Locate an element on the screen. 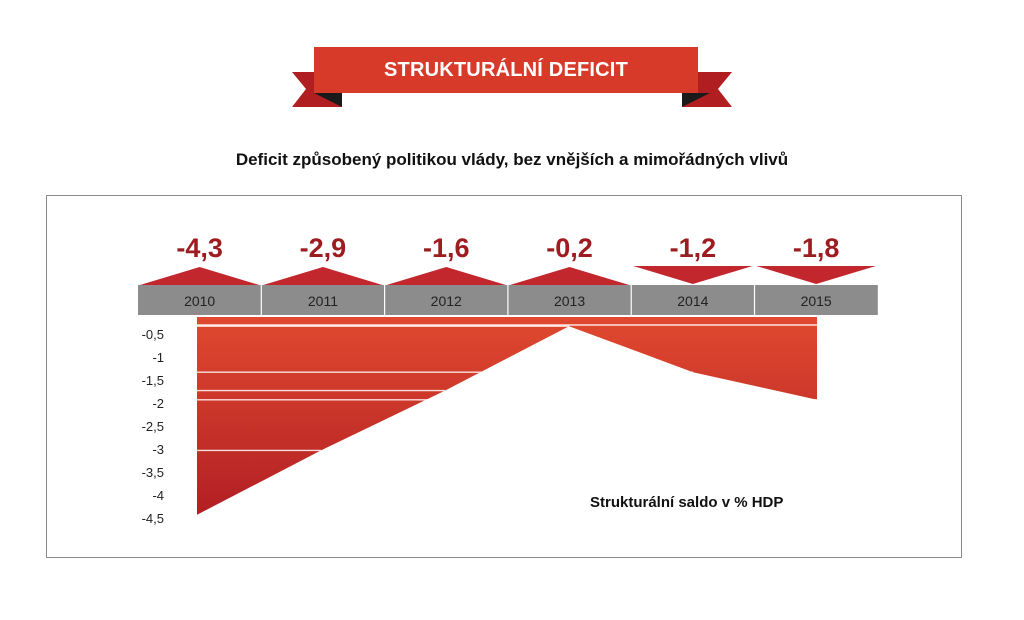  y-tick-label: -3 is located at coordinates (158, 449).